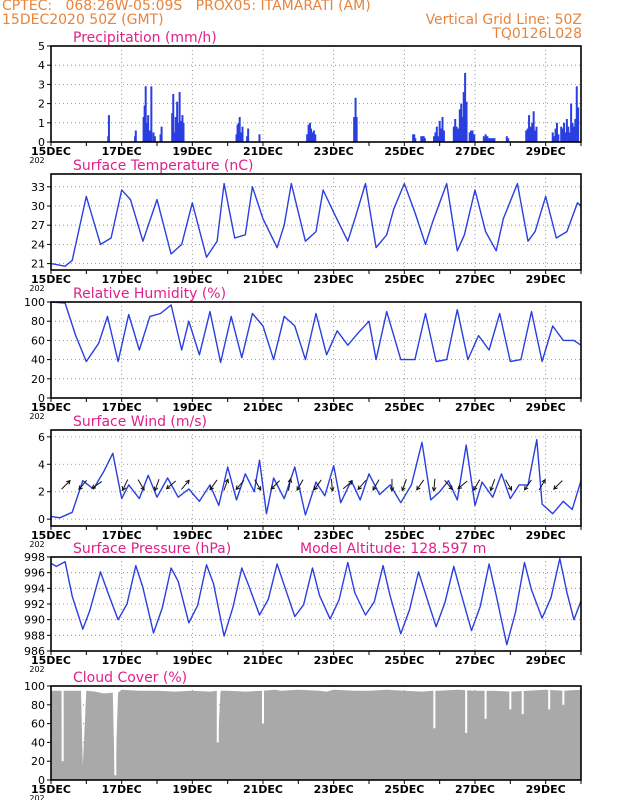 This screenshot has height=800, width=618. What do you see at coordinates (38, 264) in the screenshot?
I see `y-tick-label: 21` at bounding box center [38, 264].